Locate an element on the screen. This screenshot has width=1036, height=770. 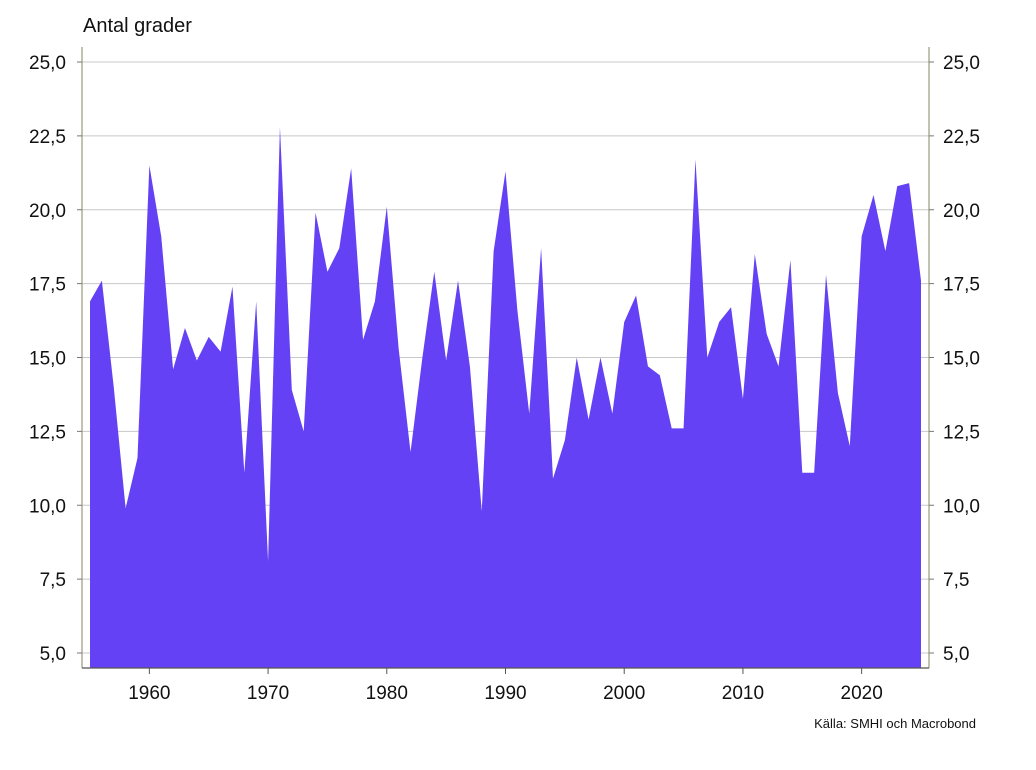
x-axis: 1960 1970 1980 1990 2000 2010 2020 is located at coordinates (505, 686).